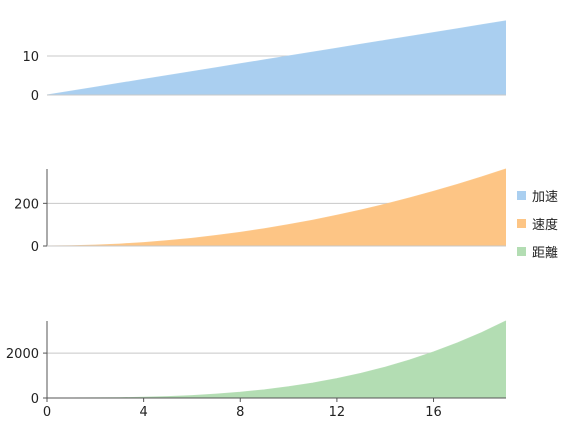 This screenshot has width=576, height=438. I want to click on area-edge-velocity, so click(276, 207).